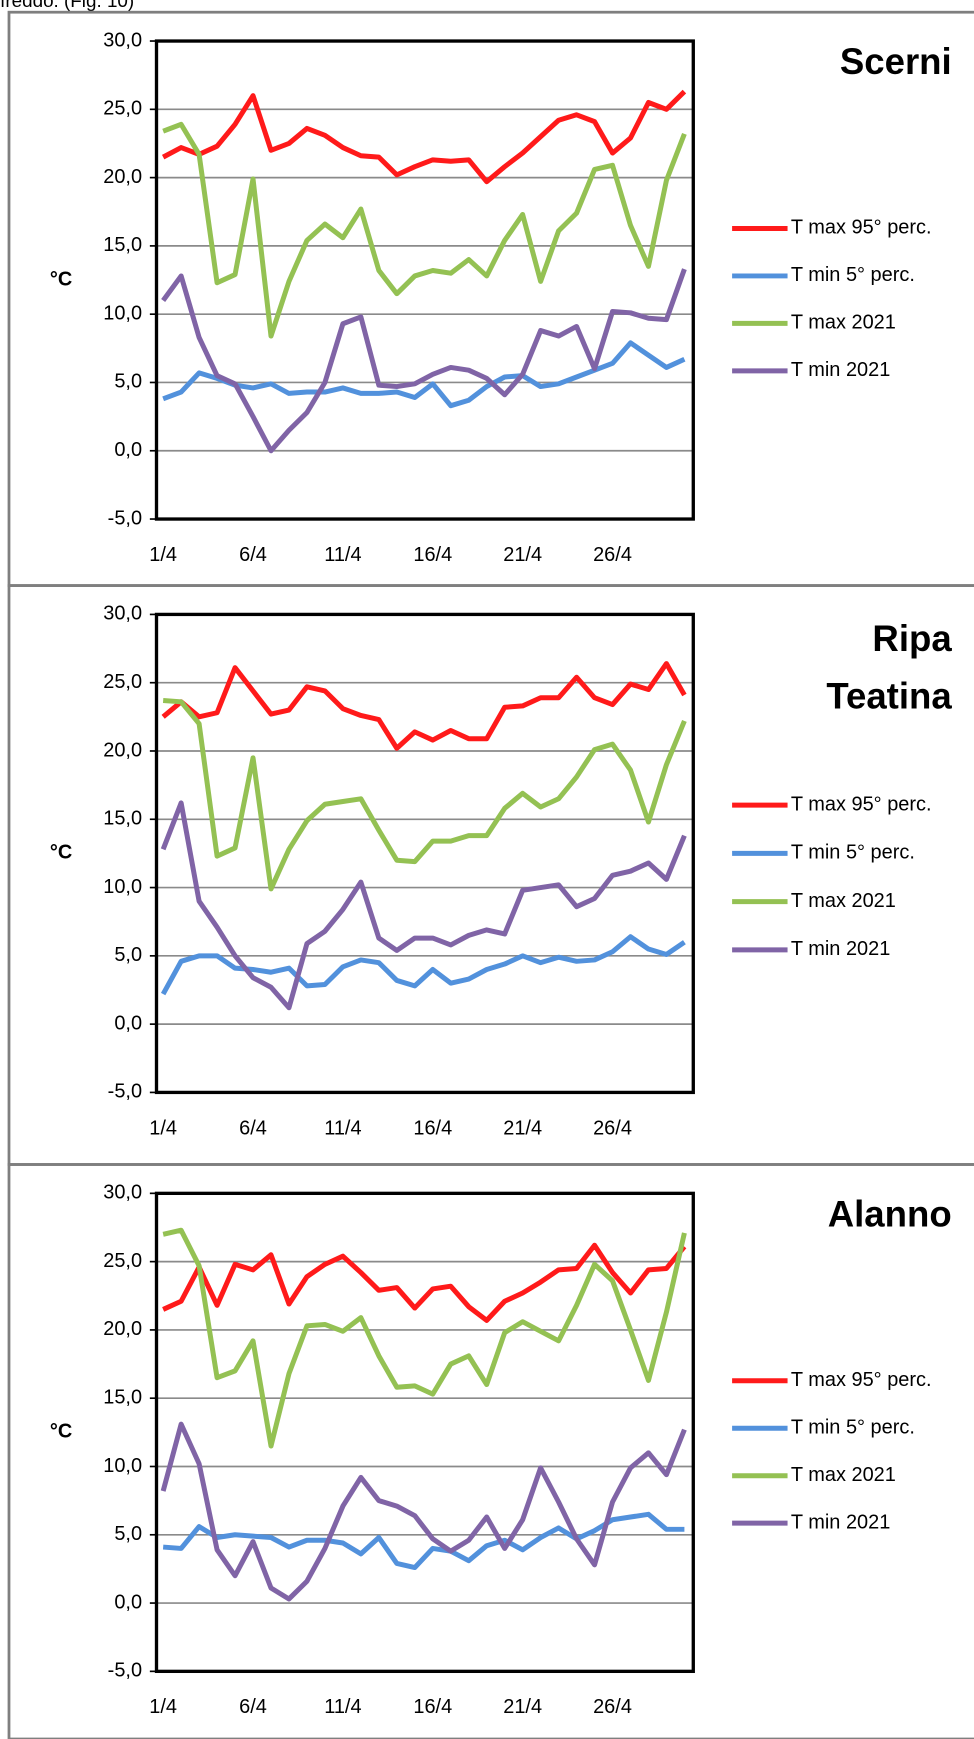  Describe the element at coordinates (890, 1213) in the screenshot. I see `chart-title: Alanno` at that location.